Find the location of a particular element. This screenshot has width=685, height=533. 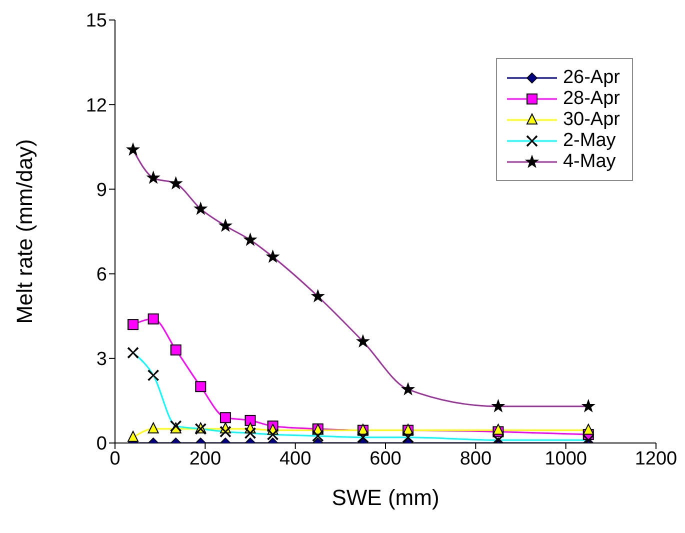

legend-label: 28-Apr is located at coordinates (591, 99).